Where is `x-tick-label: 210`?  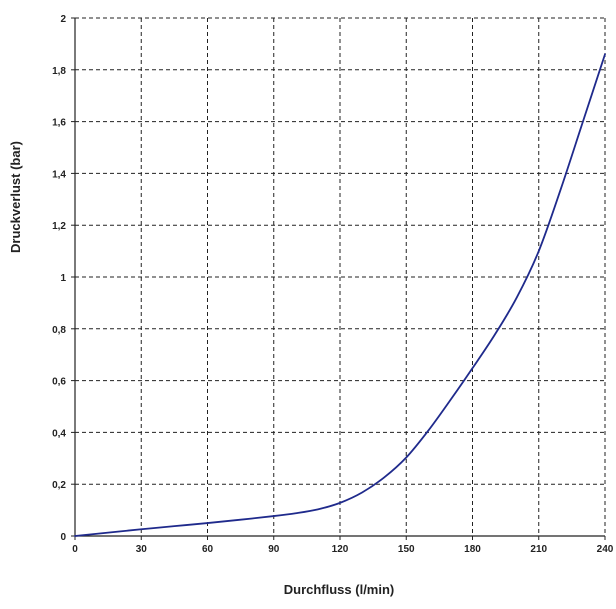 x-tick-label: 210 is located at coordinates (538, 549).